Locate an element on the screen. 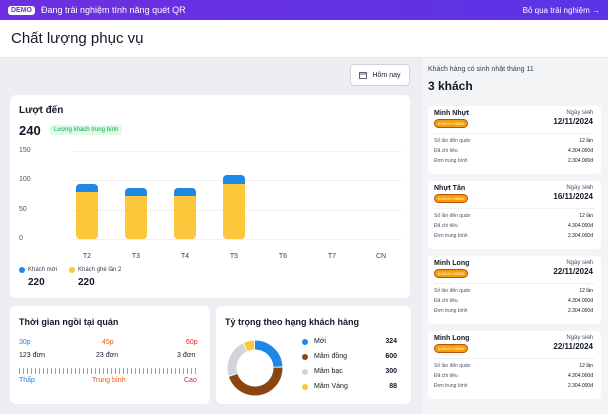 The width and height of the screenshot is (608, 414). new-customers-value: 220 is located at coordinates (36, 282).